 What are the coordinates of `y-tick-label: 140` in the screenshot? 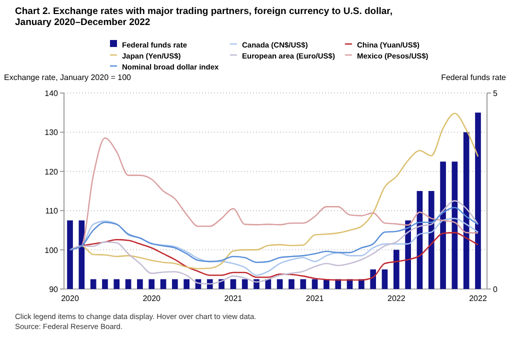 It's located at (51, 93).